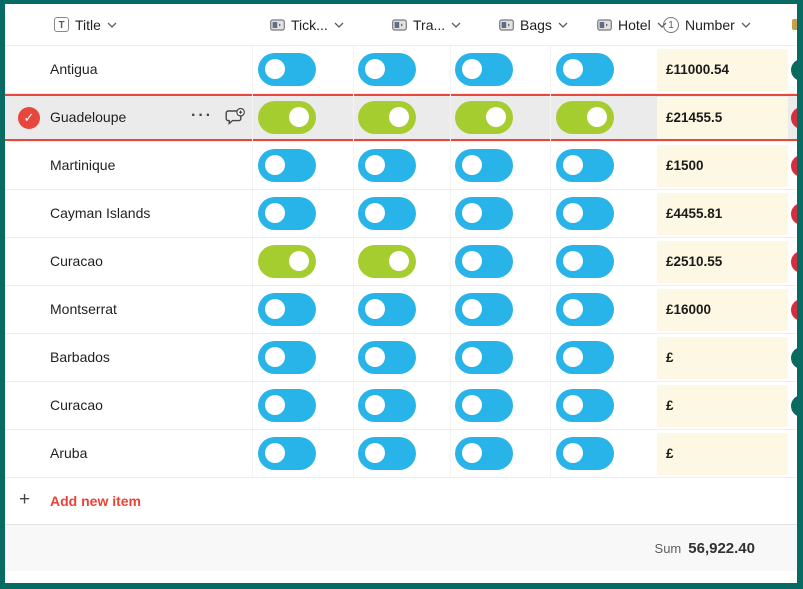 The height and width of the screenshot is (589, 803). I want to click on row-title: Guadeloupe, so click(88, 117).